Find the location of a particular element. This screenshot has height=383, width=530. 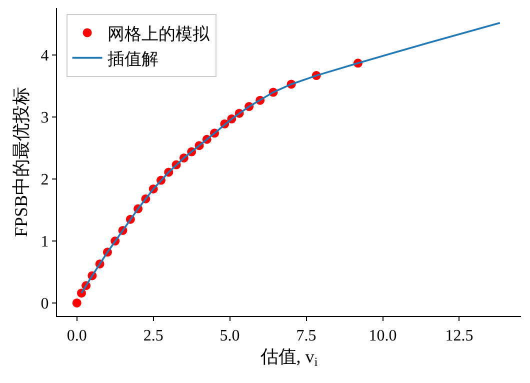

x-tick-label: 12.5 is located at coordinates (459, 335).